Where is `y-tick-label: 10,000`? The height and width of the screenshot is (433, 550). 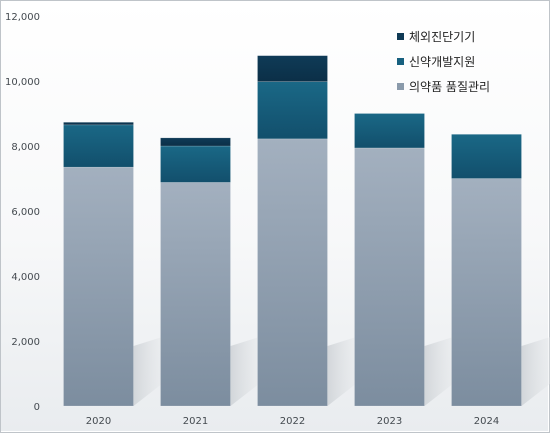 y-tick-label: 10,000 is located at coordinates (22, 82).